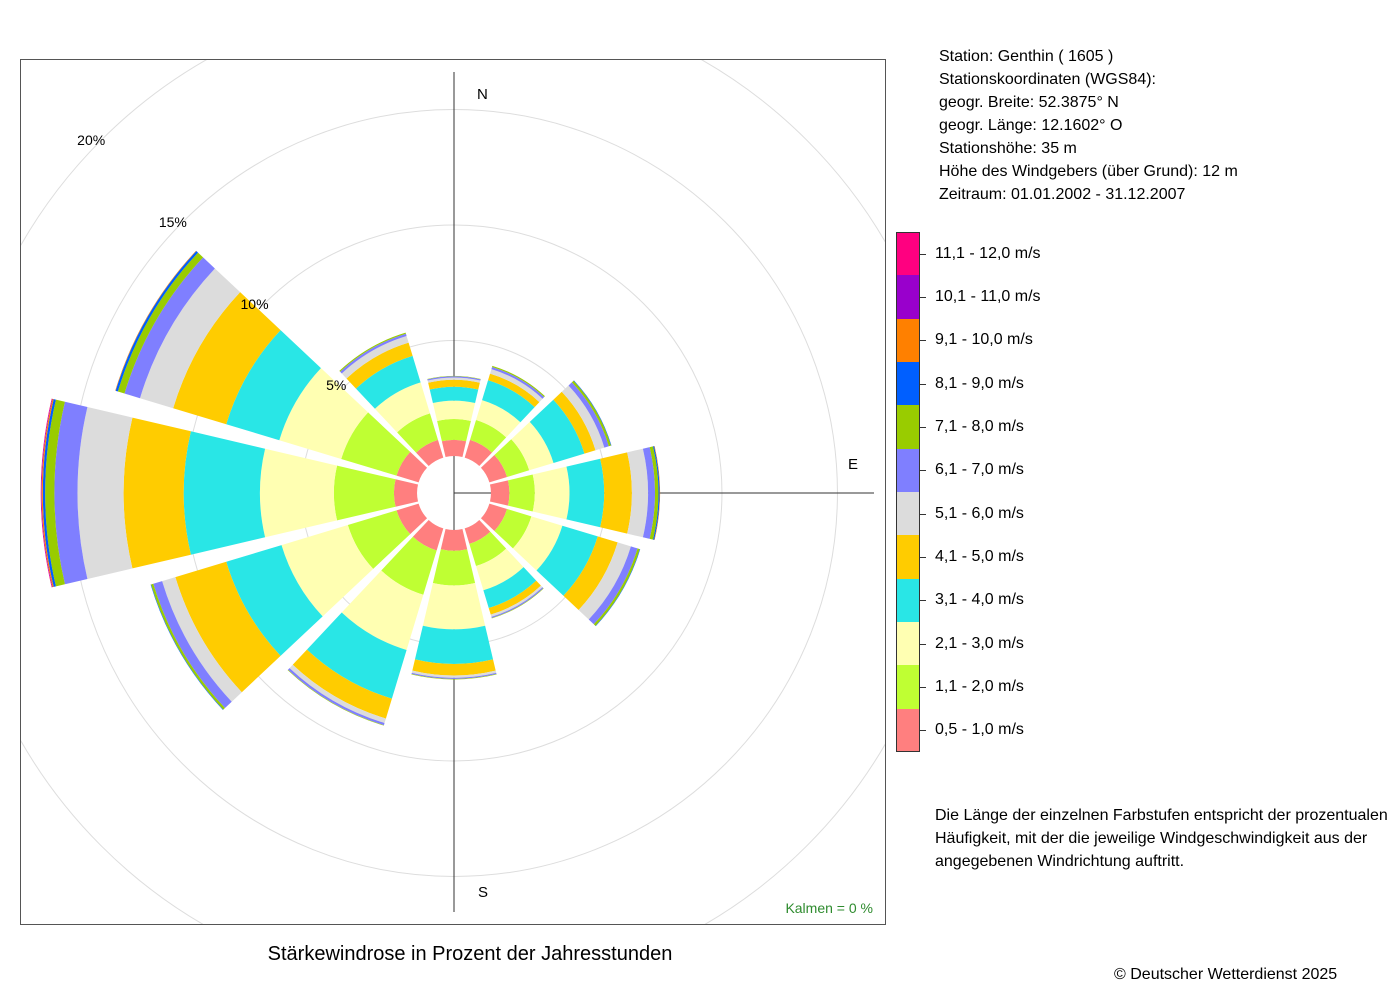  Describe the element at coordinates (91, 140) in the screenshot. I see `ring-label: 20%` at that location.